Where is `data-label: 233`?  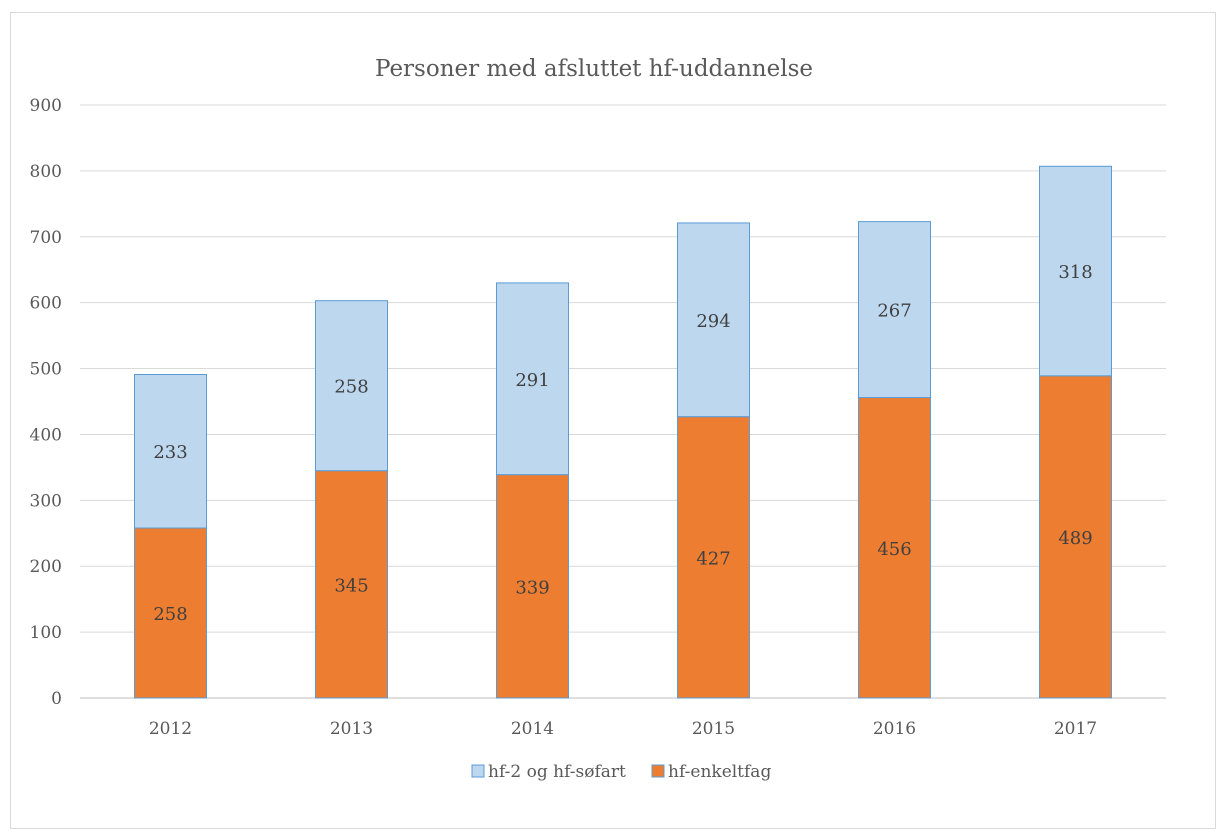
data-label: 233 is located at coordinates (170, 452).